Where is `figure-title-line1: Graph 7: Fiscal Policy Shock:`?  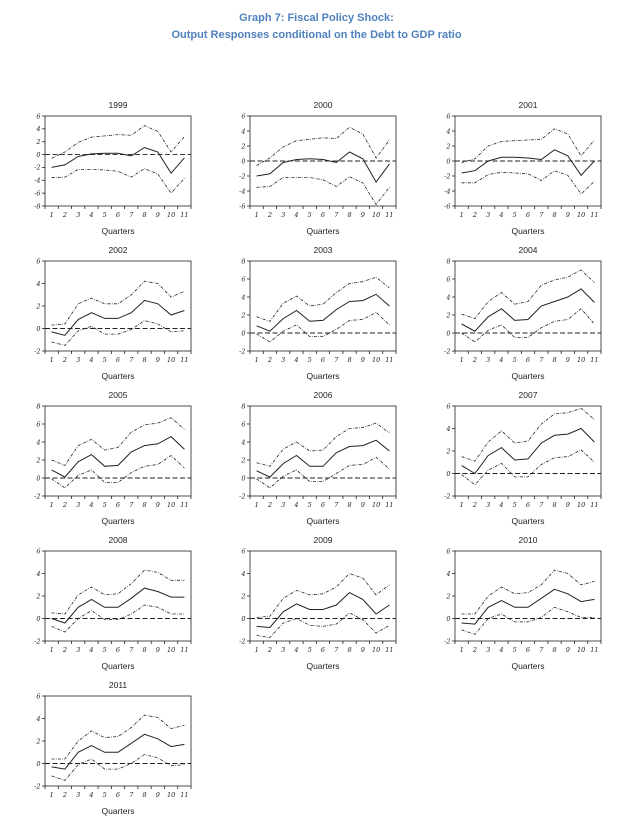
figure-title-line1: Graph 7: Fiscal Policy Shock: is located at coordinates (316, 18).